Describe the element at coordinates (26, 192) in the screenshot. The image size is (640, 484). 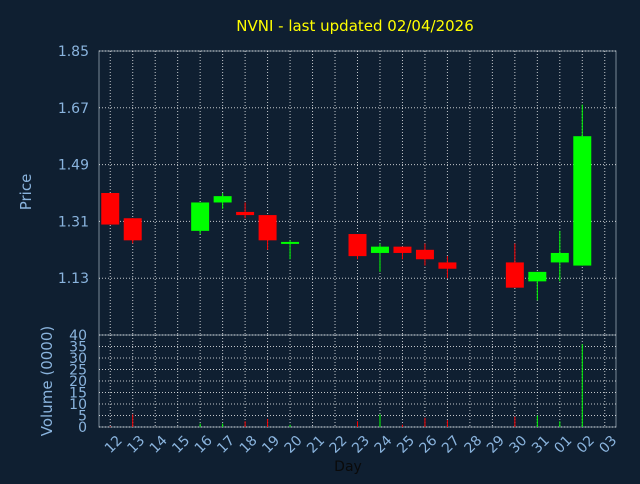
I see `price-axis-label: Price` at that location.